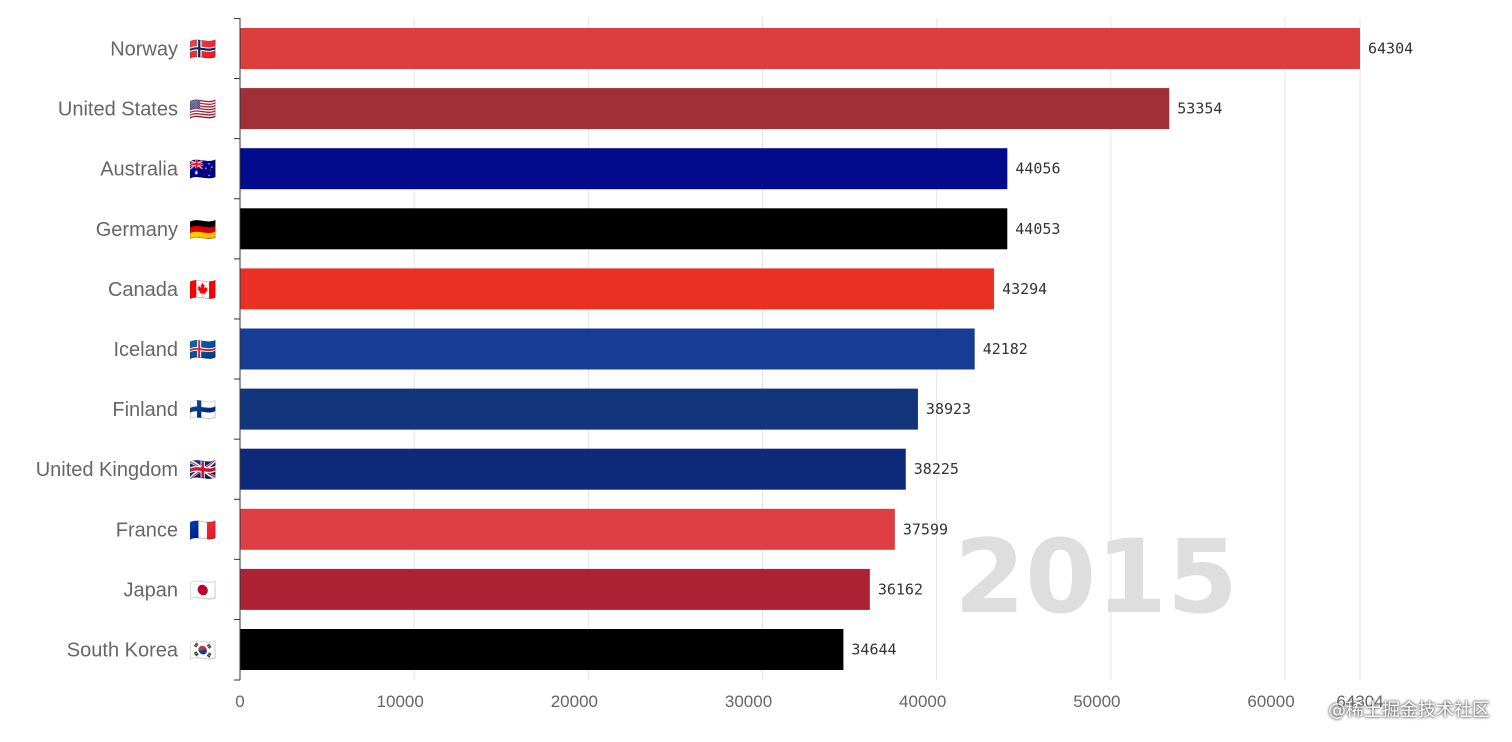  What do you see at coordinates (202, 469) in the screenshot?
I see `flag-icon: 🇬🇧` at bounding box center [202, 469].